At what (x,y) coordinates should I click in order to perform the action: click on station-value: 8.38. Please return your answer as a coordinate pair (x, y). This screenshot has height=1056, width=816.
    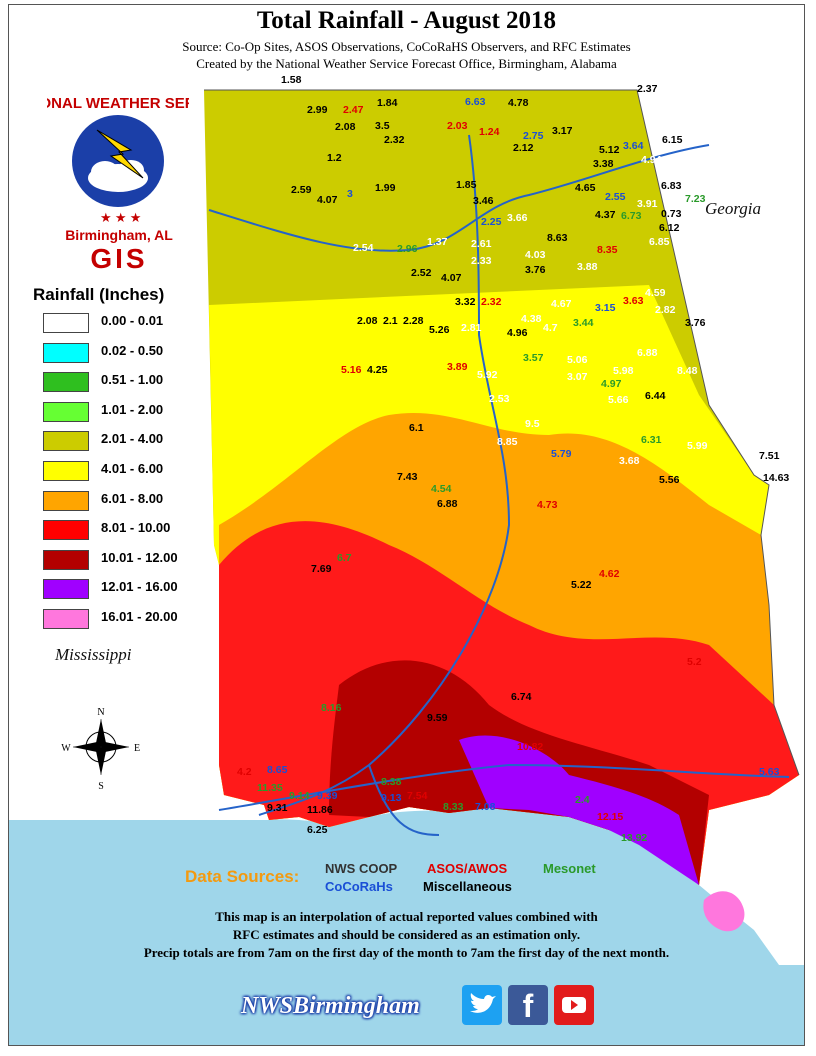
    Looking at the image, I should click on (391, 782).